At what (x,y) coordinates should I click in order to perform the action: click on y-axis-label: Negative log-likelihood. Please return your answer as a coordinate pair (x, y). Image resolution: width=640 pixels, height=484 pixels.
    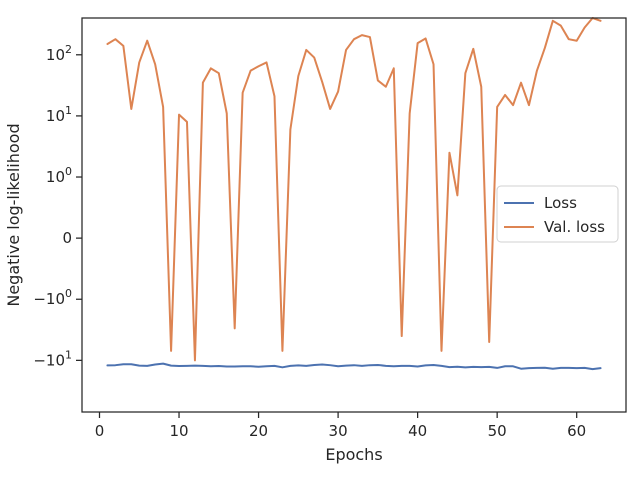
    Looking at the image, I should click on (13, 214).